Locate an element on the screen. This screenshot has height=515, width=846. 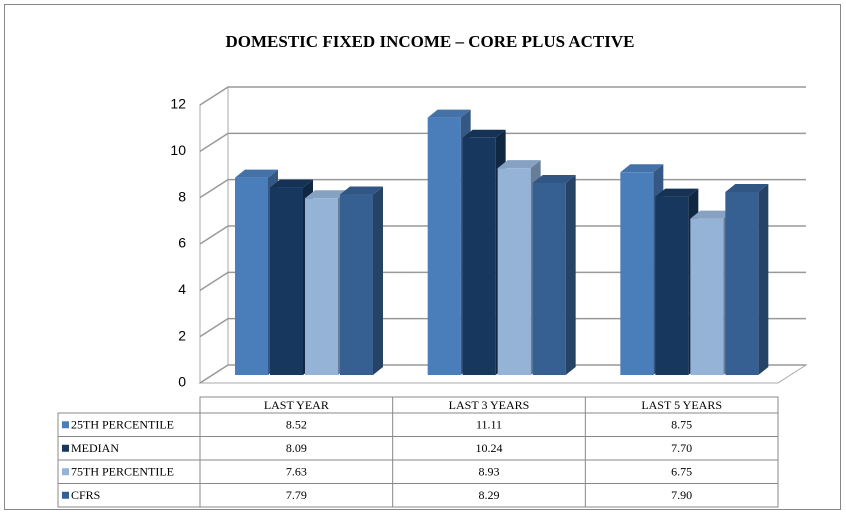
x-tick-label: LAST 5 YEARS is located at coordinates (681, 405).